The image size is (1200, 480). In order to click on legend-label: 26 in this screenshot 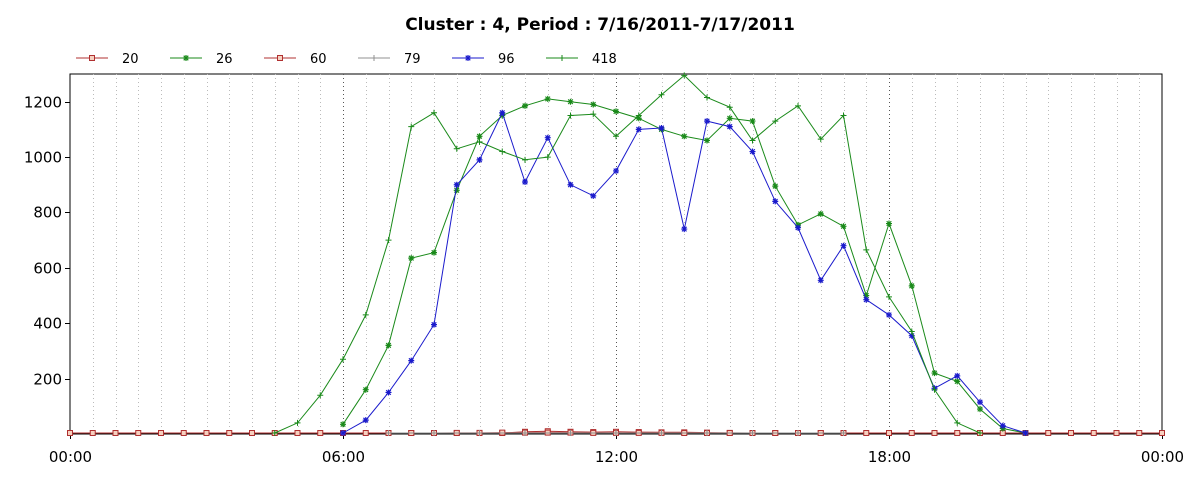, I will do `click(224, 59)`.